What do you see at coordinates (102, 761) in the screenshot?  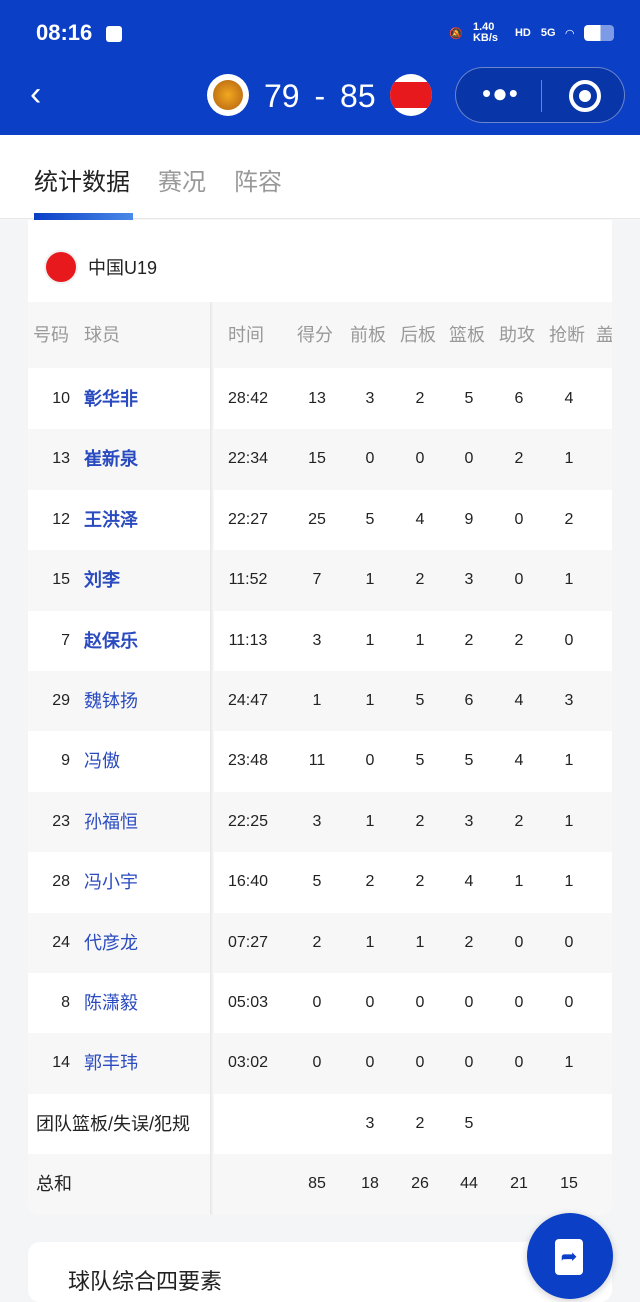 I see `player-name-link: 冯傲` at bounding box center [102, 761].